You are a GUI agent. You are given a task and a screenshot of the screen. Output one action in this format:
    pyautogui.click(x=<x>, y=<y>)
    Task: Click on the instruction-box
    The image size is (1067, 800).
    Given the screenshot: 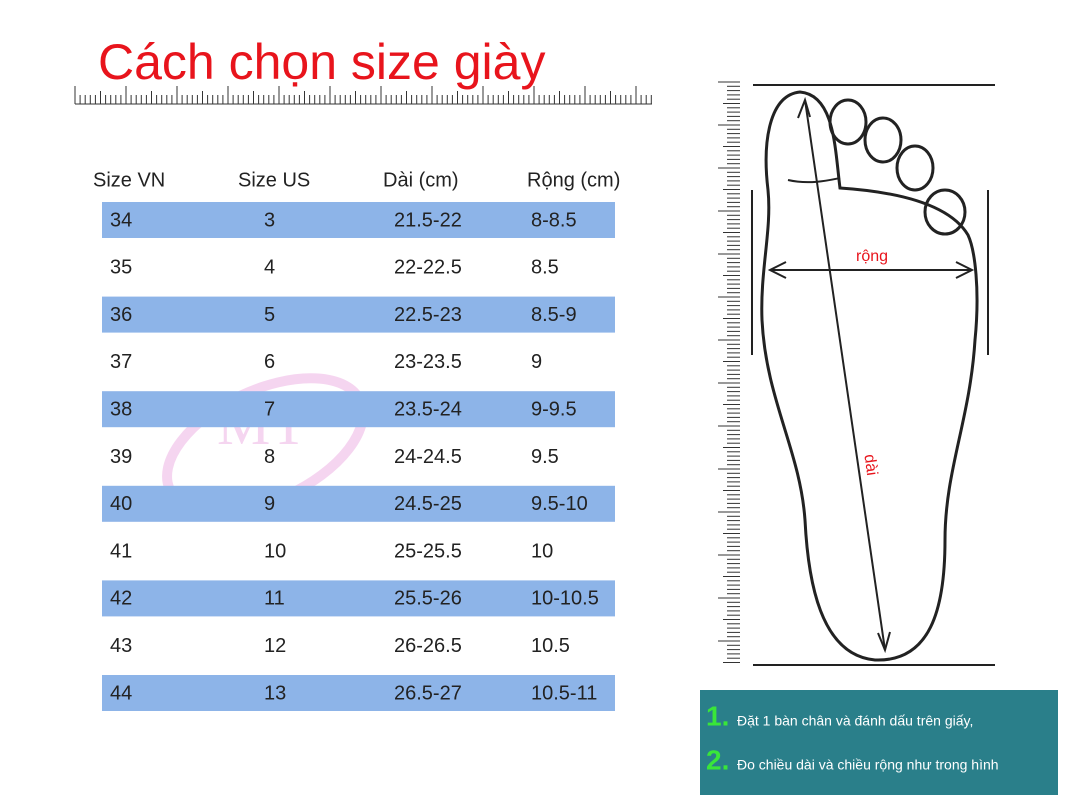 What is the action you would take?
    pyautogui.click(x=879, y=742)
    